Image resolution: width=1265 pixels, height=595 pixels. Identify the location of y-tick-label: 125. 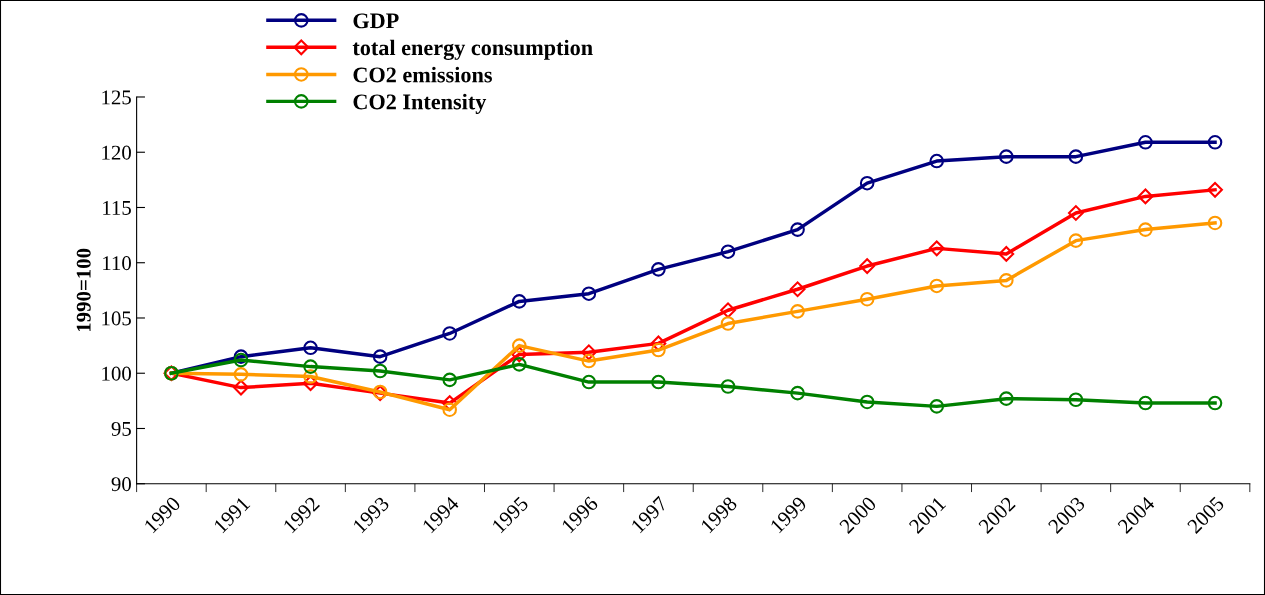
(116, 97).